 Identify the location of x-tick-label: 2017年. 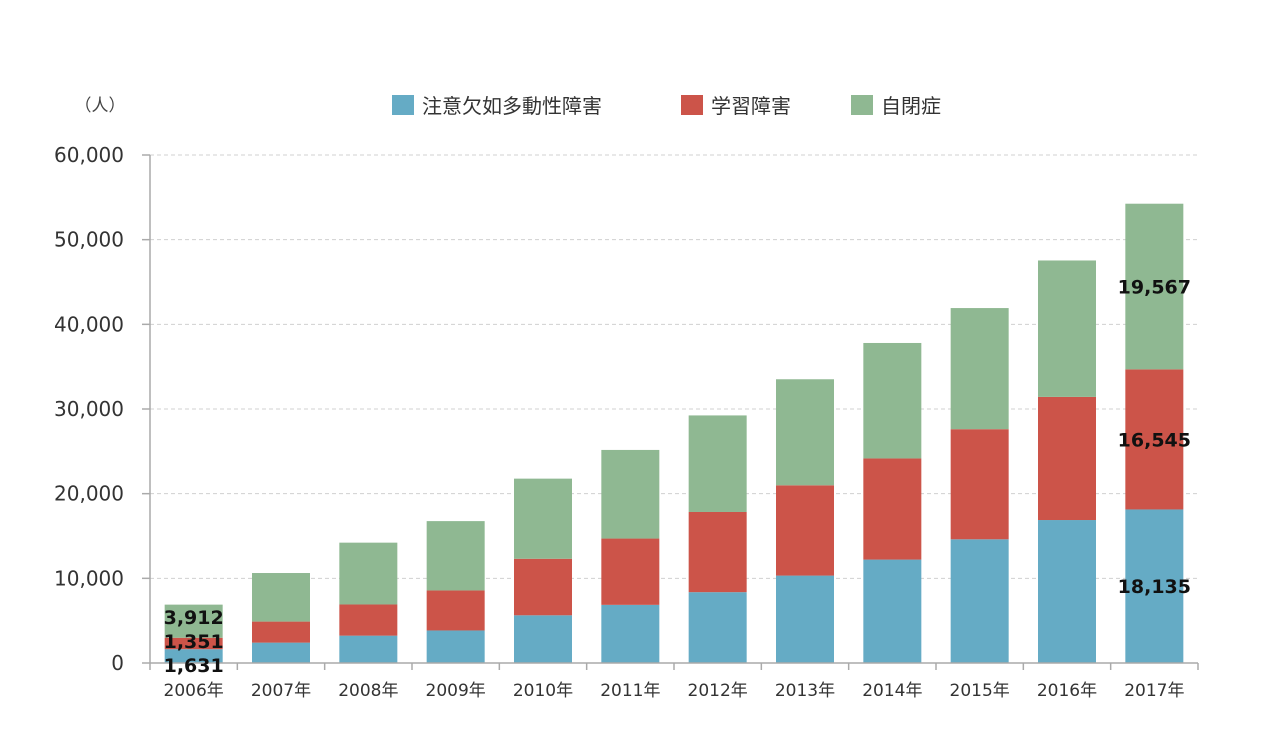
(1154, 691).